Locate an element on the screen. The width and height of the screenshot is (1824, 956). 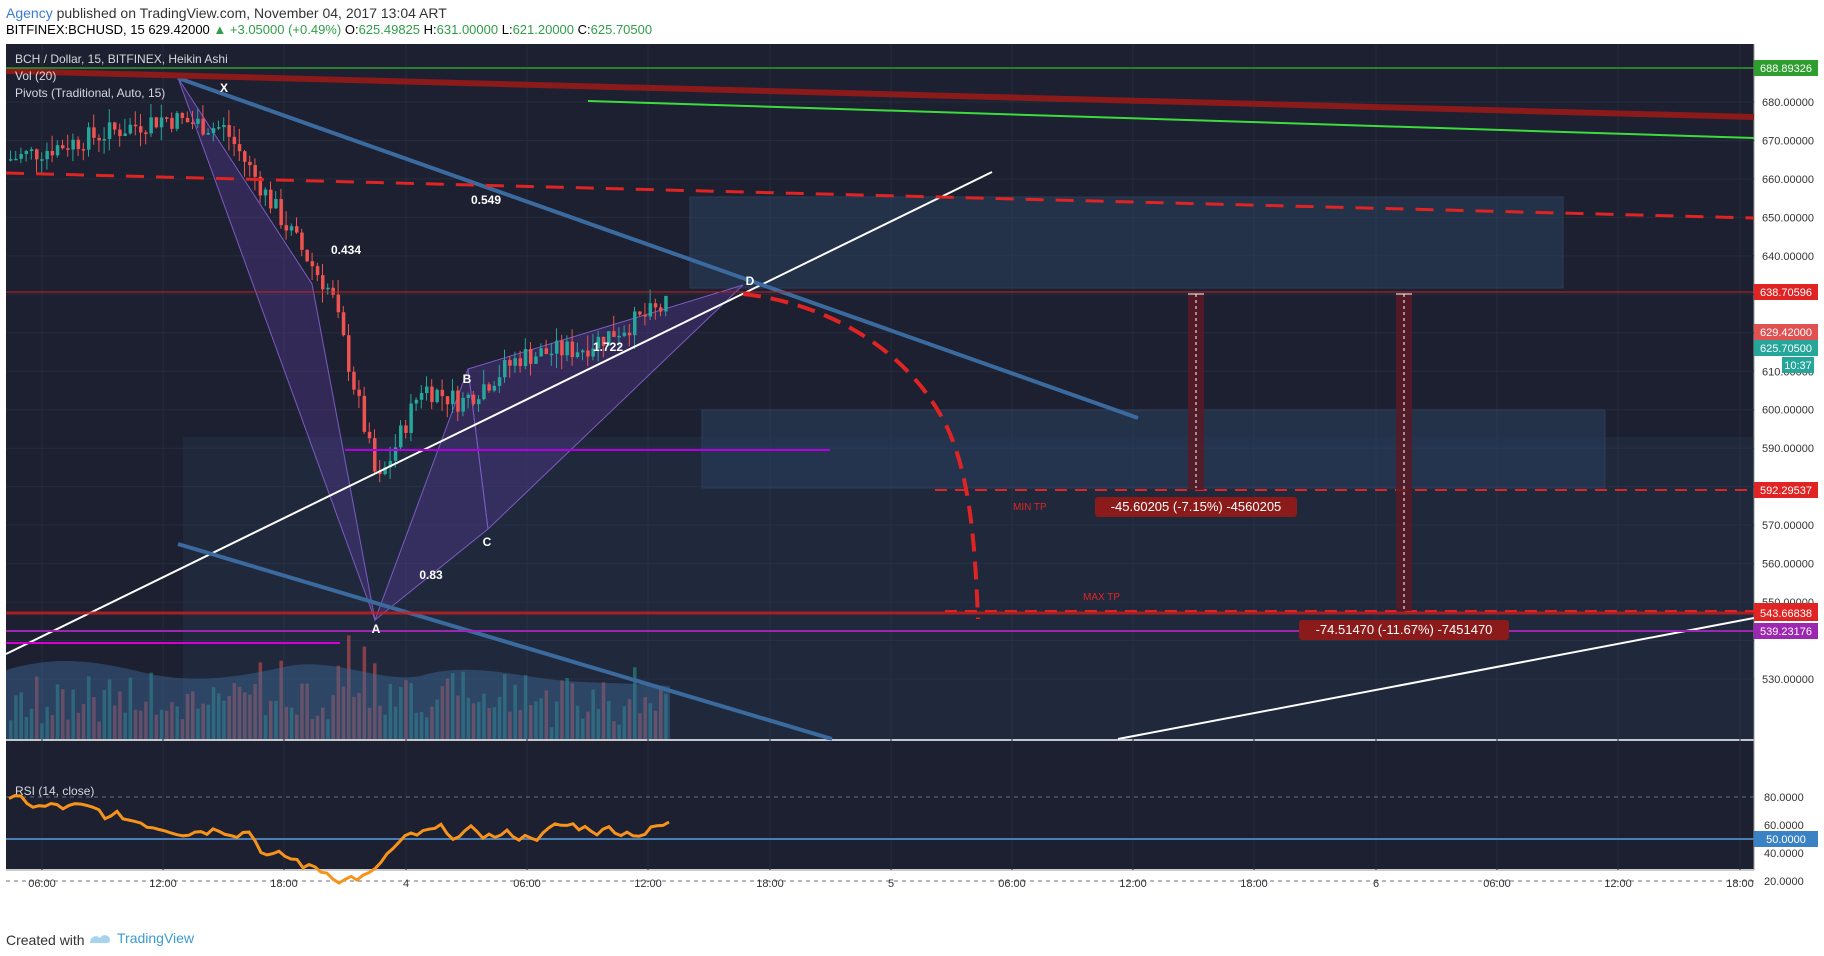
time-tick-label: 18:00 is located at coordinates (284, 884).